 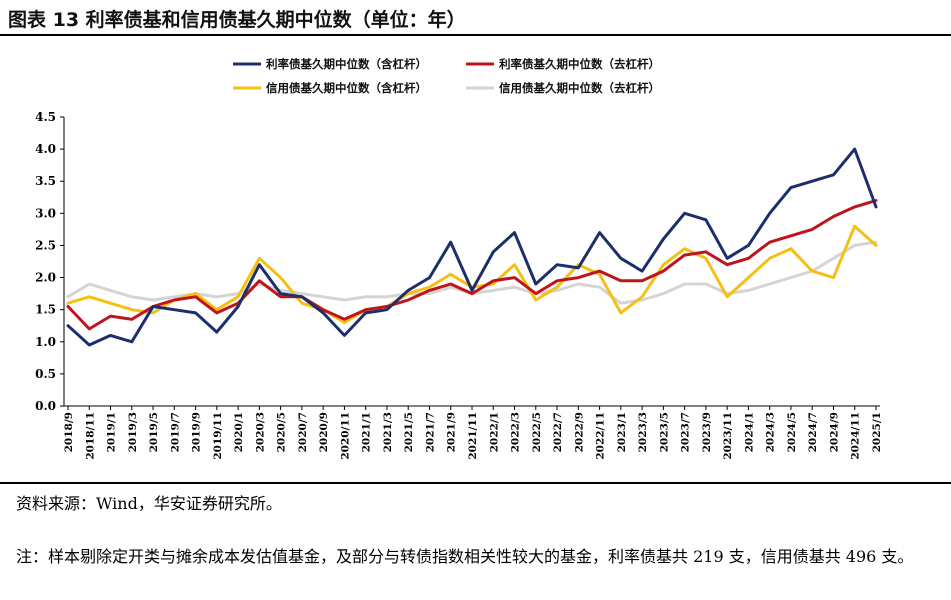 I want to click on x-tick-label: 2018/11, so click(x=90, y=436).